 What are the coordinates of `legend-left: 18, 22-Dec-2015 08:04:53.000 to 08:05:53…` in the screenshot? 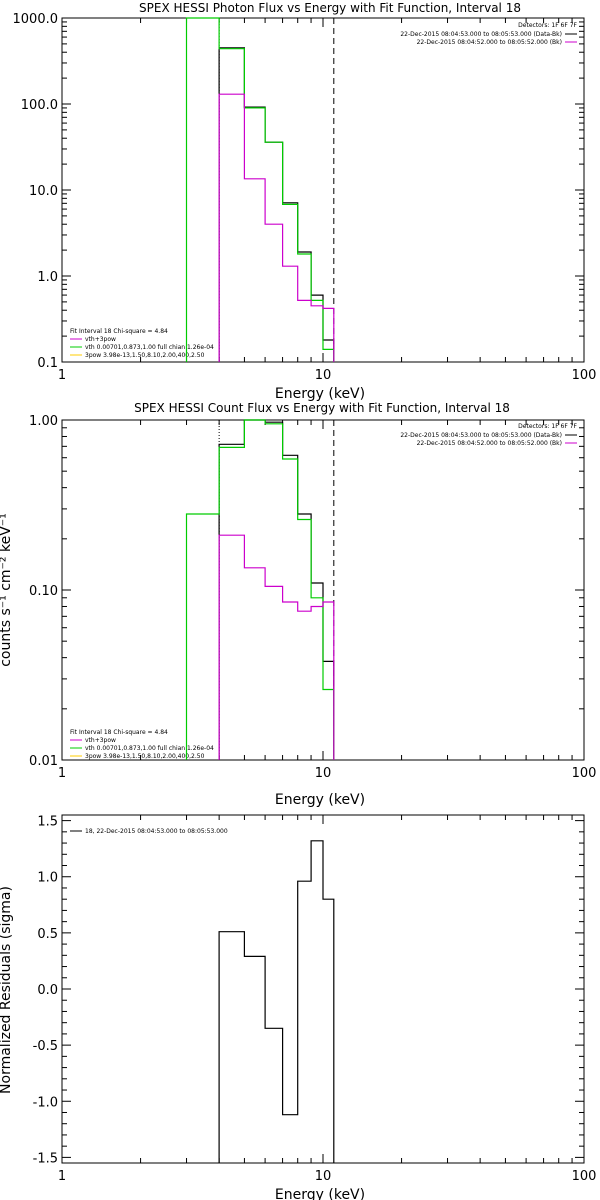 It's located at (149, 831).